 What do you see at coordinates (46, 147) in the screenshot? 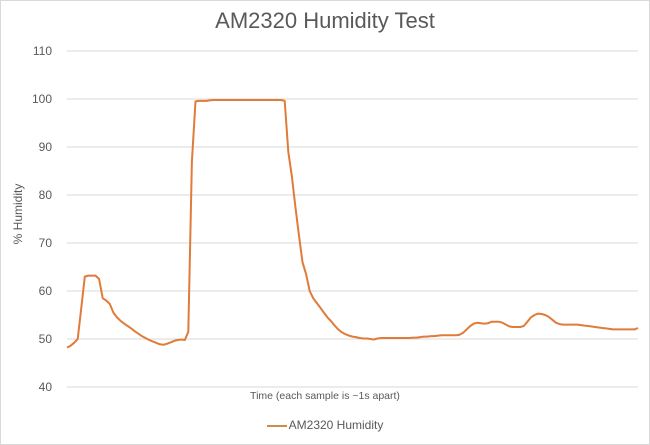
I see `y-tick-label: 90` at bounding box center [46, 147].